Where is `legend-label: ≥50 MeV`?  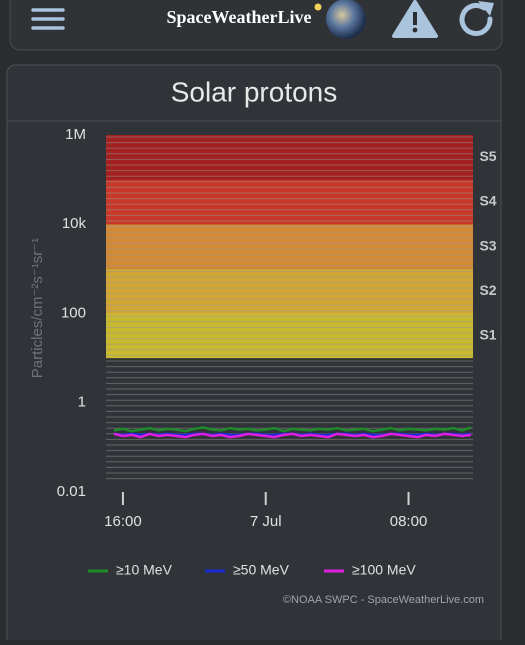
legend-label: ≥50 MeV is located at coordinates (261, 570).